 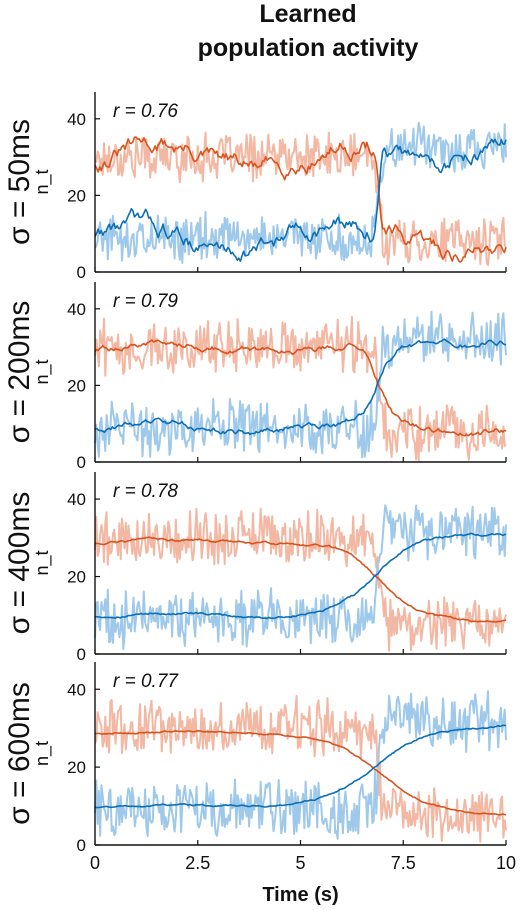 What do you see at coordinates (197, 863) in the screenshot?
I see `x-tick-label: 2.5` at bounding box center [197, 863].